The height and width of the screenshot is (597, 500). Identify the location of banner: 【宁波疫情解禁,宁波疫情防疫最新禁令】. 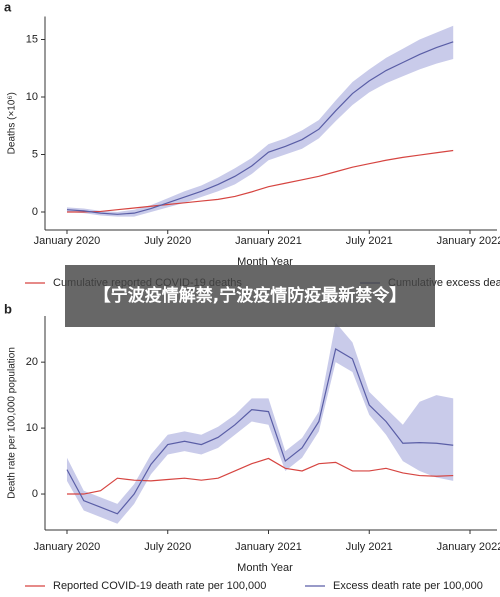
(250, 296).